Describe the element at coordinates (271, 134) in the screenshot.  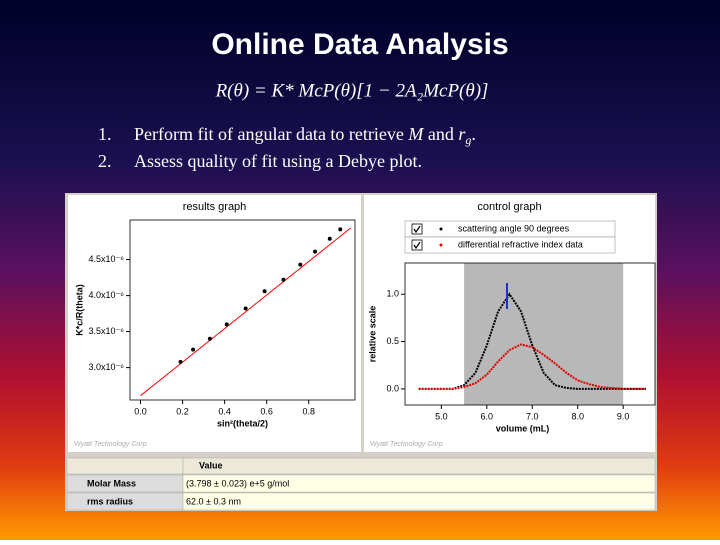
I see `bullet-text: Perform fit of angular data to retrieve` at that location.